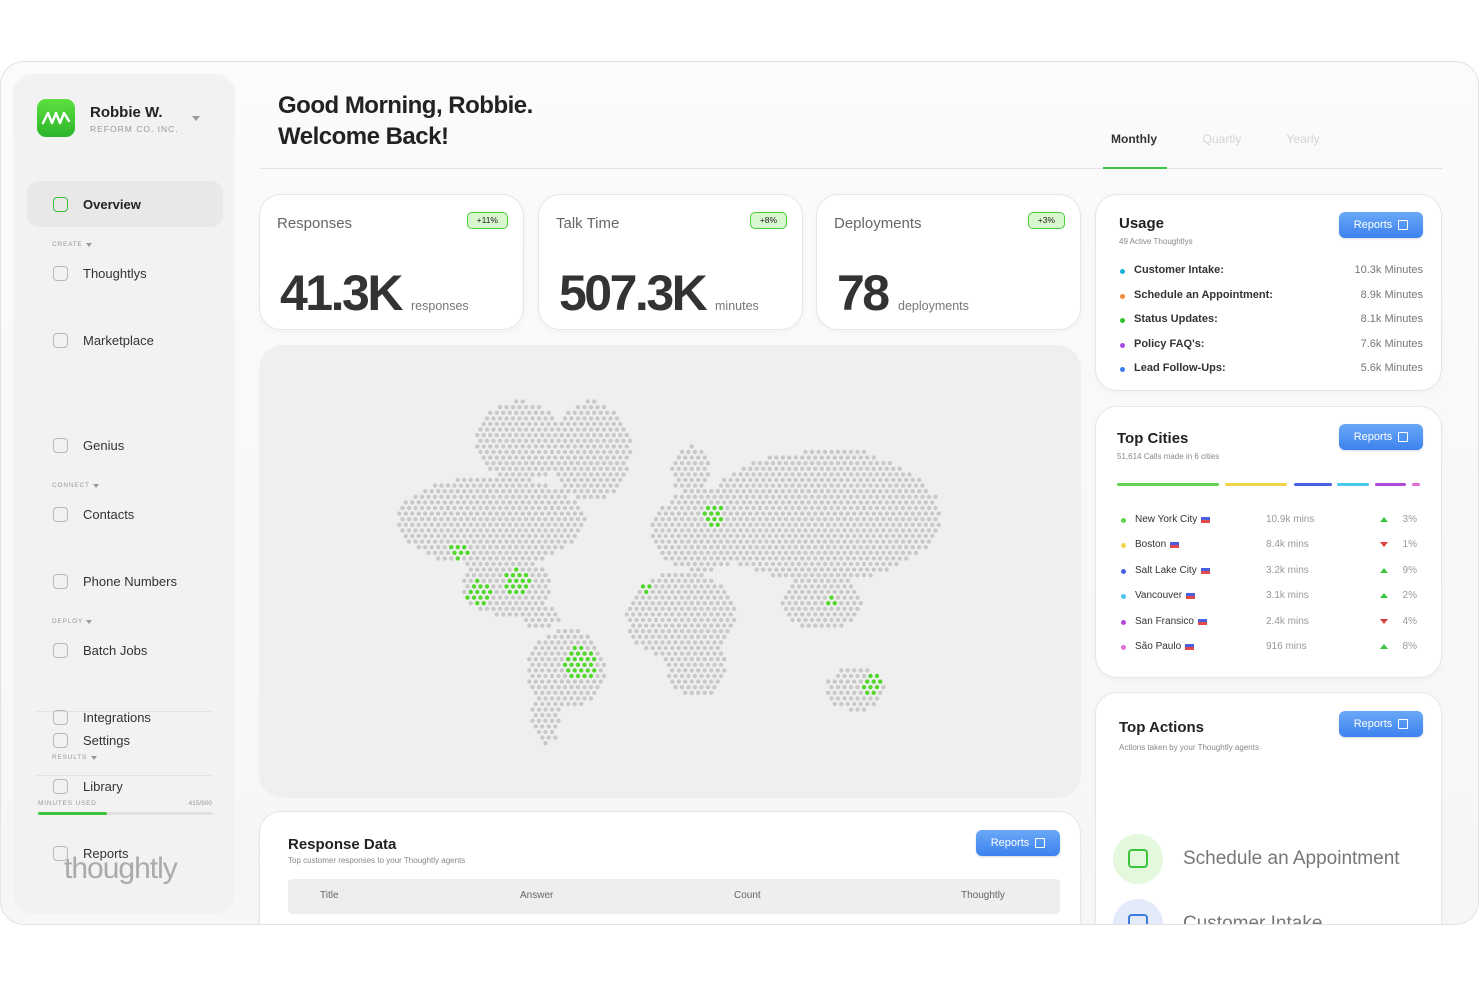 The image size is (1480, 987). What do you see at coordinates (106, 853) in the screenshot?
I see `nav-item: Reports` at bounding box center [106, 853].